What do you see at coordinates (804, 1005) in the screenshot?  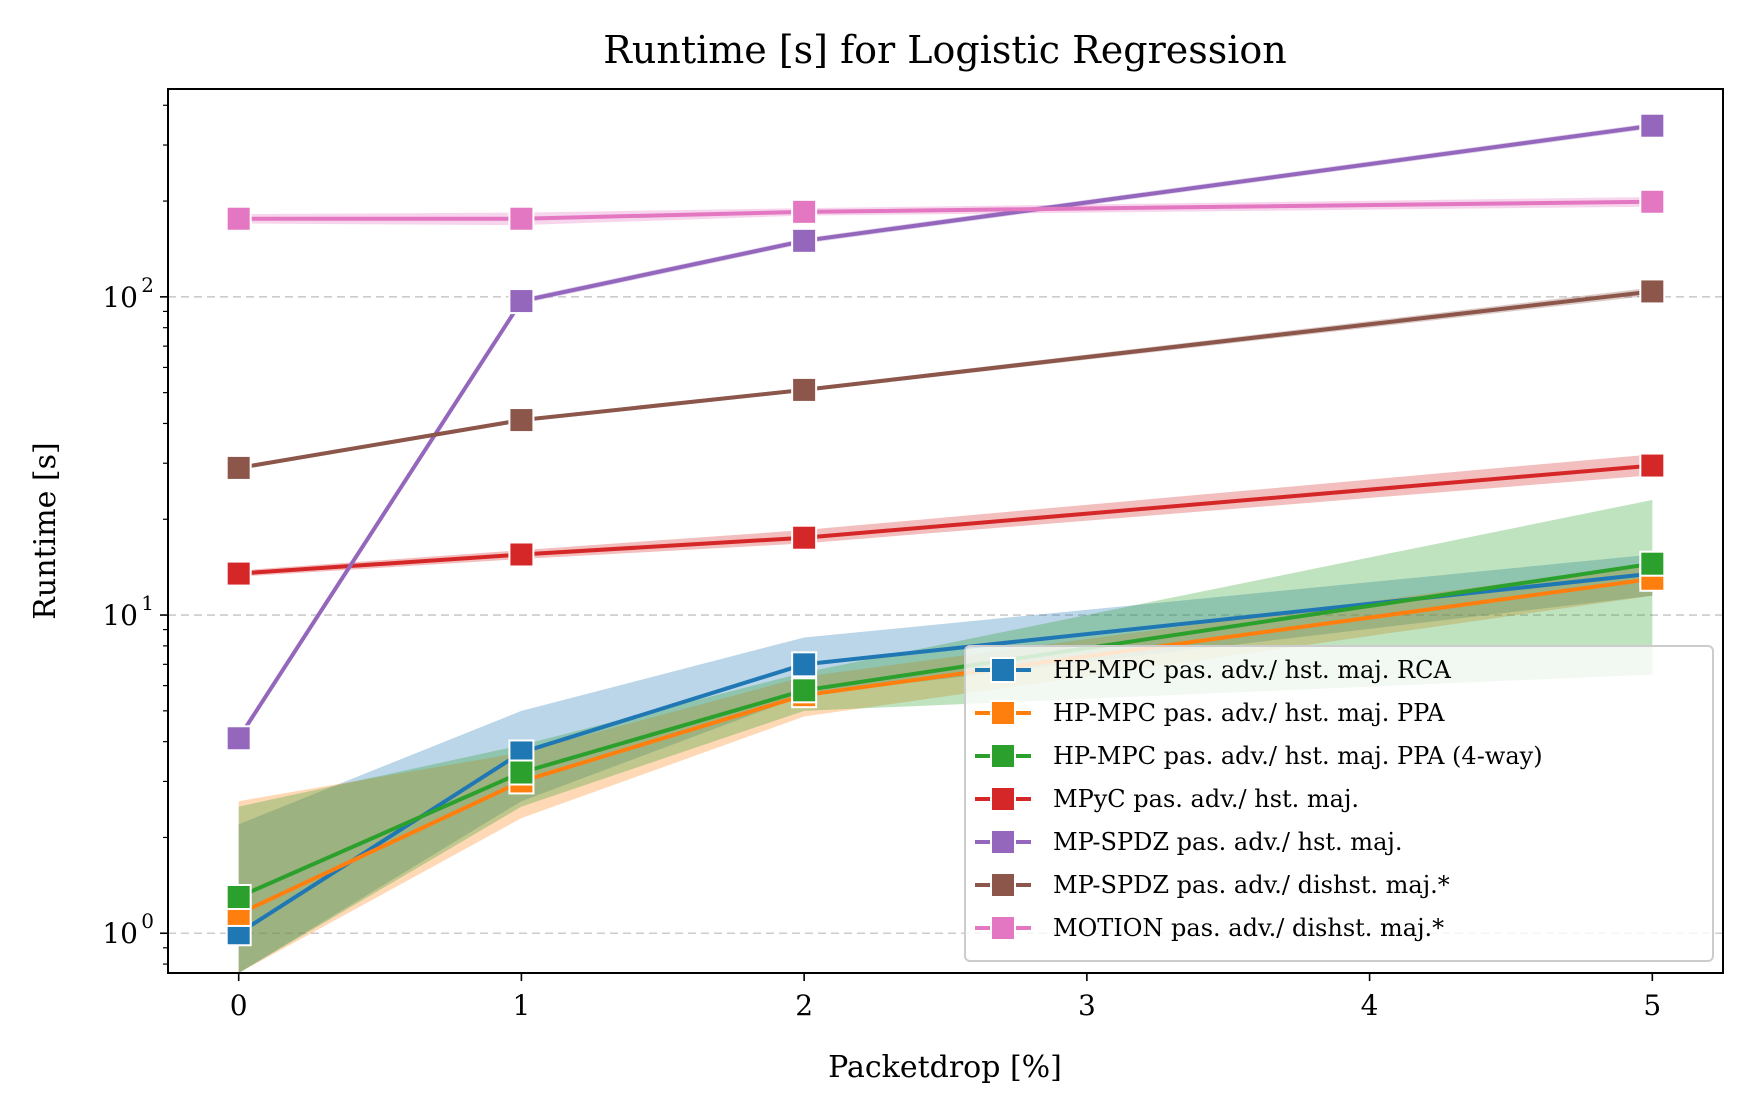 I see `x-tick-label-2: 2` at bounding box center [804, 1005].